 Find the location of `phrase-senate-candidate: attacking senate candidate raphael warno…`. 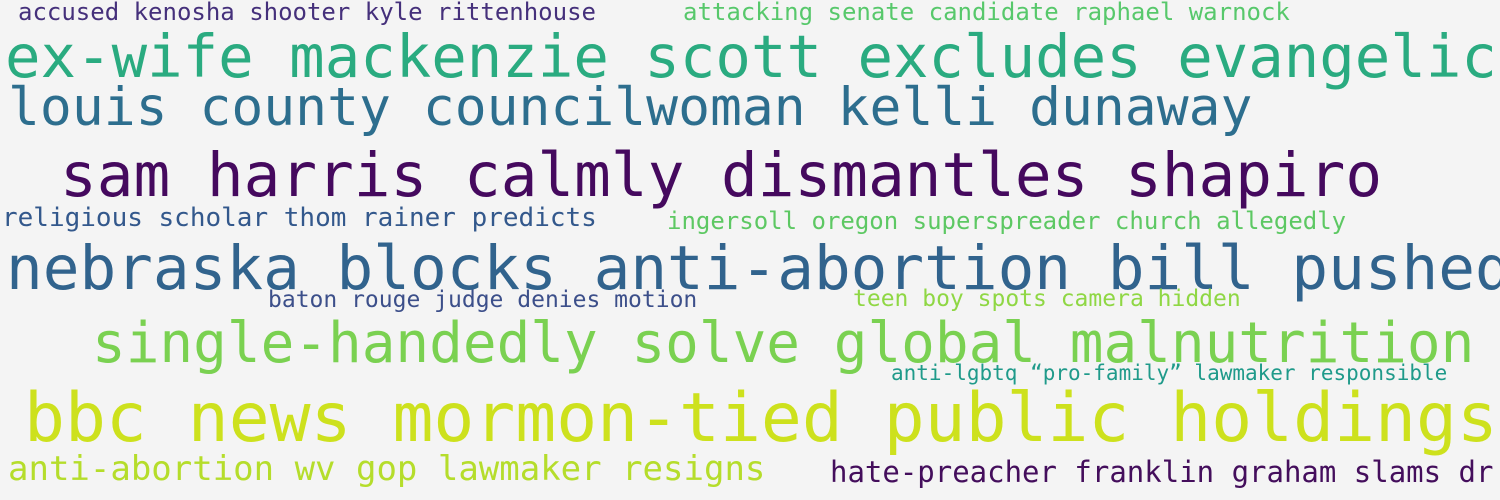

phrase-senate-candidate: attacking senate candidate raphael warno… is located at coordinates (986, 13).